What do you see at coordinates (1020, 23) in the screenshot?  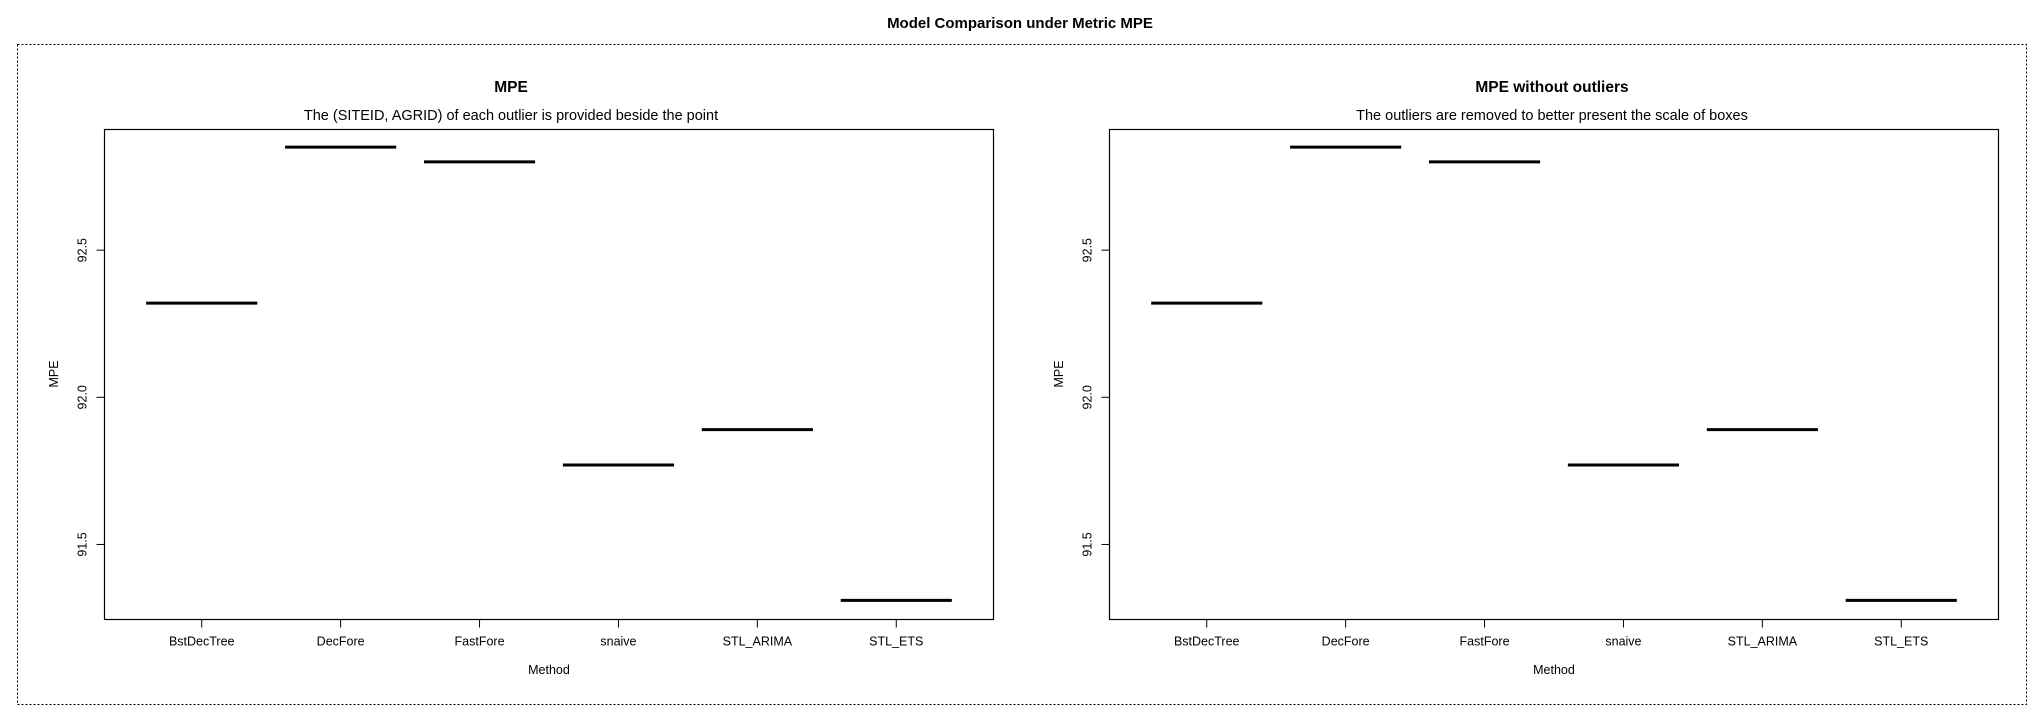 I see `figure-title: Model Comparison under Metric MPE` at bounding box center [1020, 23].